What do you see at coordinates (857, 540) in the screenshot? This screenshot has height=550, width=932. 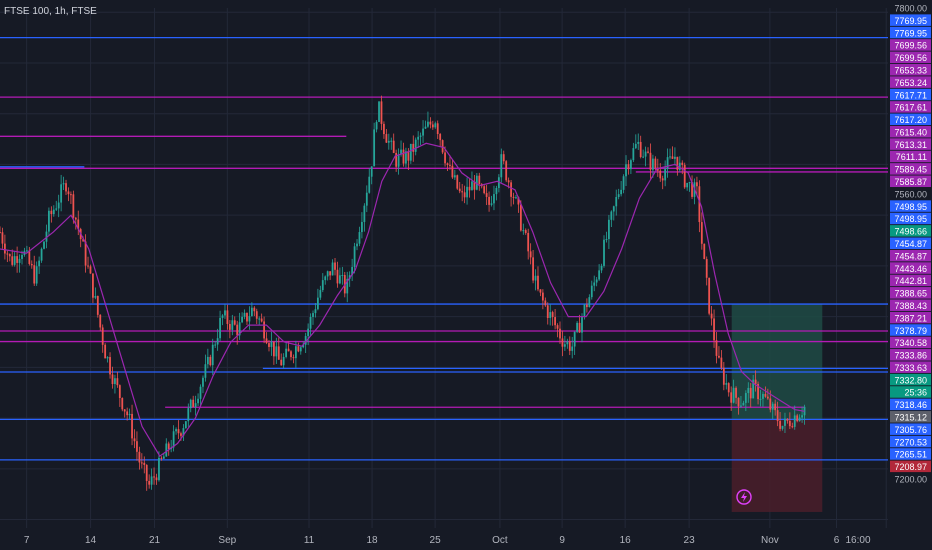 I see `x-tick-label: 16:00` at bounding box center [857, 540].